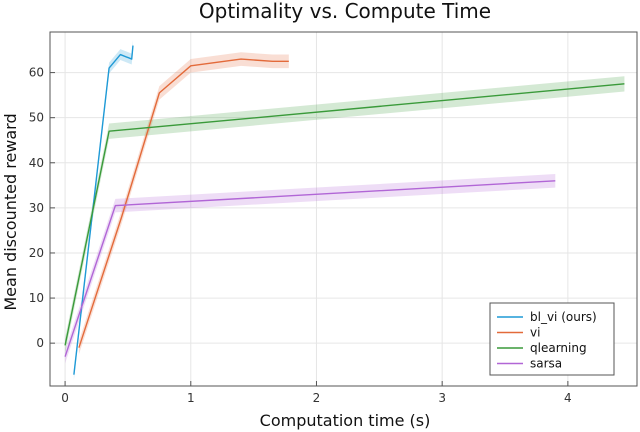 The height and width of the screenshot is (432, 640). Describe the element at coordinates (191, 398) in the screenshot. I see `x-tick-label: 1` at that location.